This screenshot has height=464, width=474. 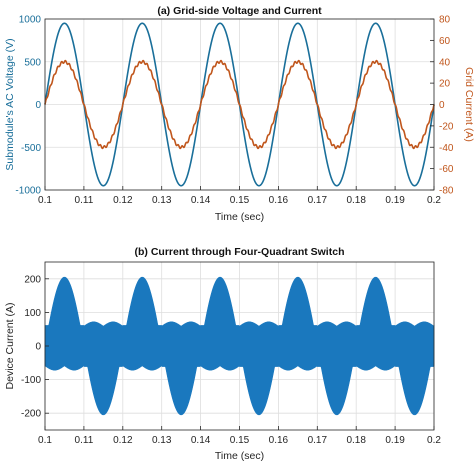 What do you see at coordinates (239, 456) in the screenshot?
I see `chart-b-xlabel: Time (sec)` at bounding box center [239, 456].